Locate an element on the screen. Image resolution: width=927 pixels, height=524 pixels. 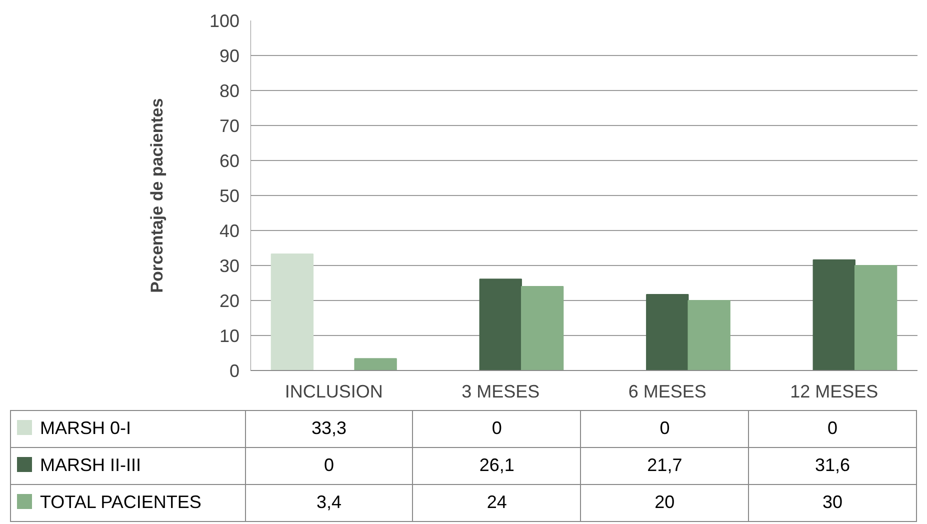
data-label: 33,3 is located at coordinates (329, 429).